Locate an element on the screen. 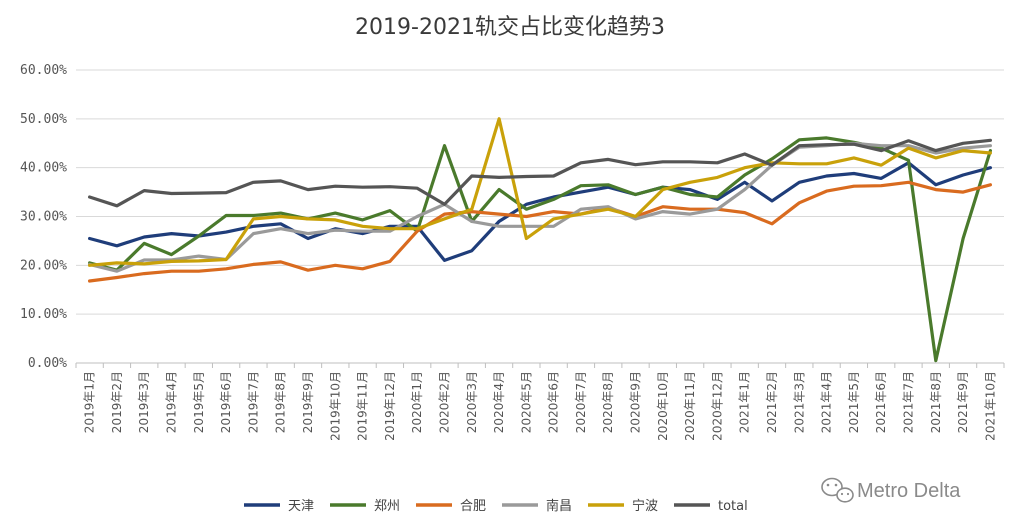  x-tick-label: 2021年6月 is located at coordinates (881, 402).